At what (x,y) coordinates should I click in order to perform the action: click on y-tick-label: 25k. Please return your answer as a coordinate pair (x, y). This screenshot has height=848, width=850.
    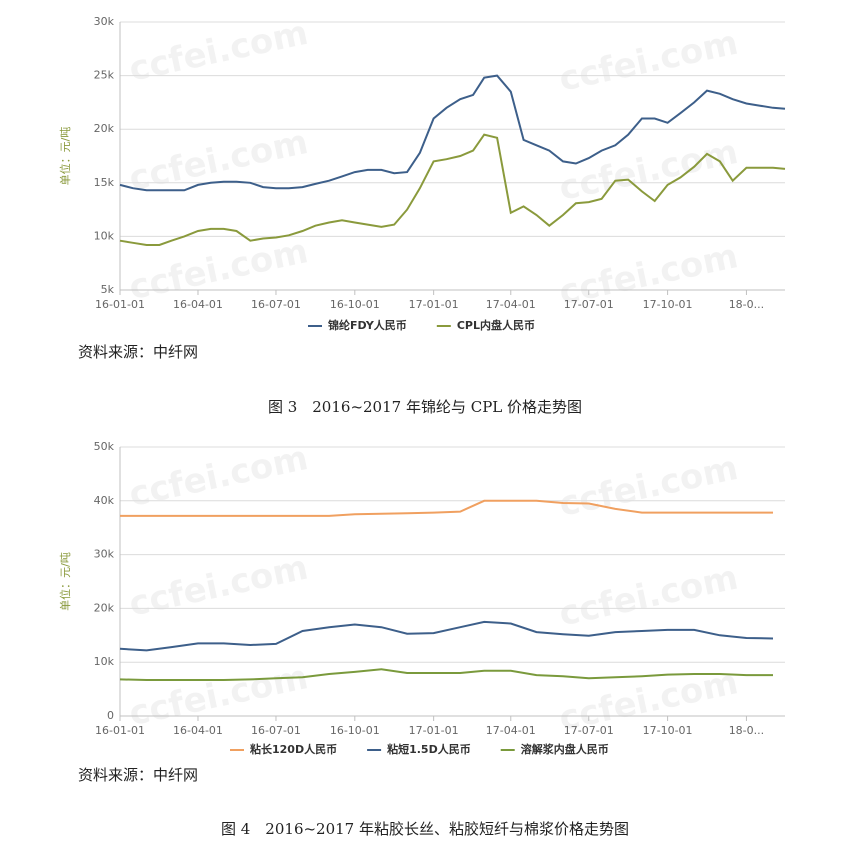
    Looking at the image, I should click on (104, 75).